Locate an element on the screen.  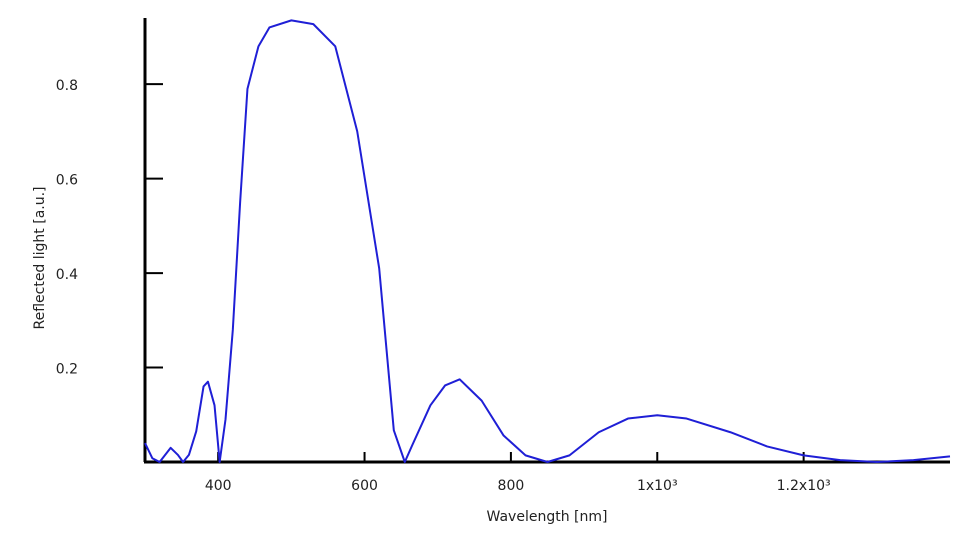
x-tick-label: 1x10³ is located at coordinates (657, 486).